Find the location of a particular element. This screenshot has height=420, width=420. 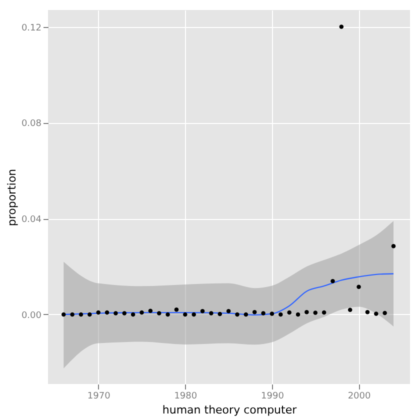

y-tick-label: 0.12 is located at coordinates (31, 28).